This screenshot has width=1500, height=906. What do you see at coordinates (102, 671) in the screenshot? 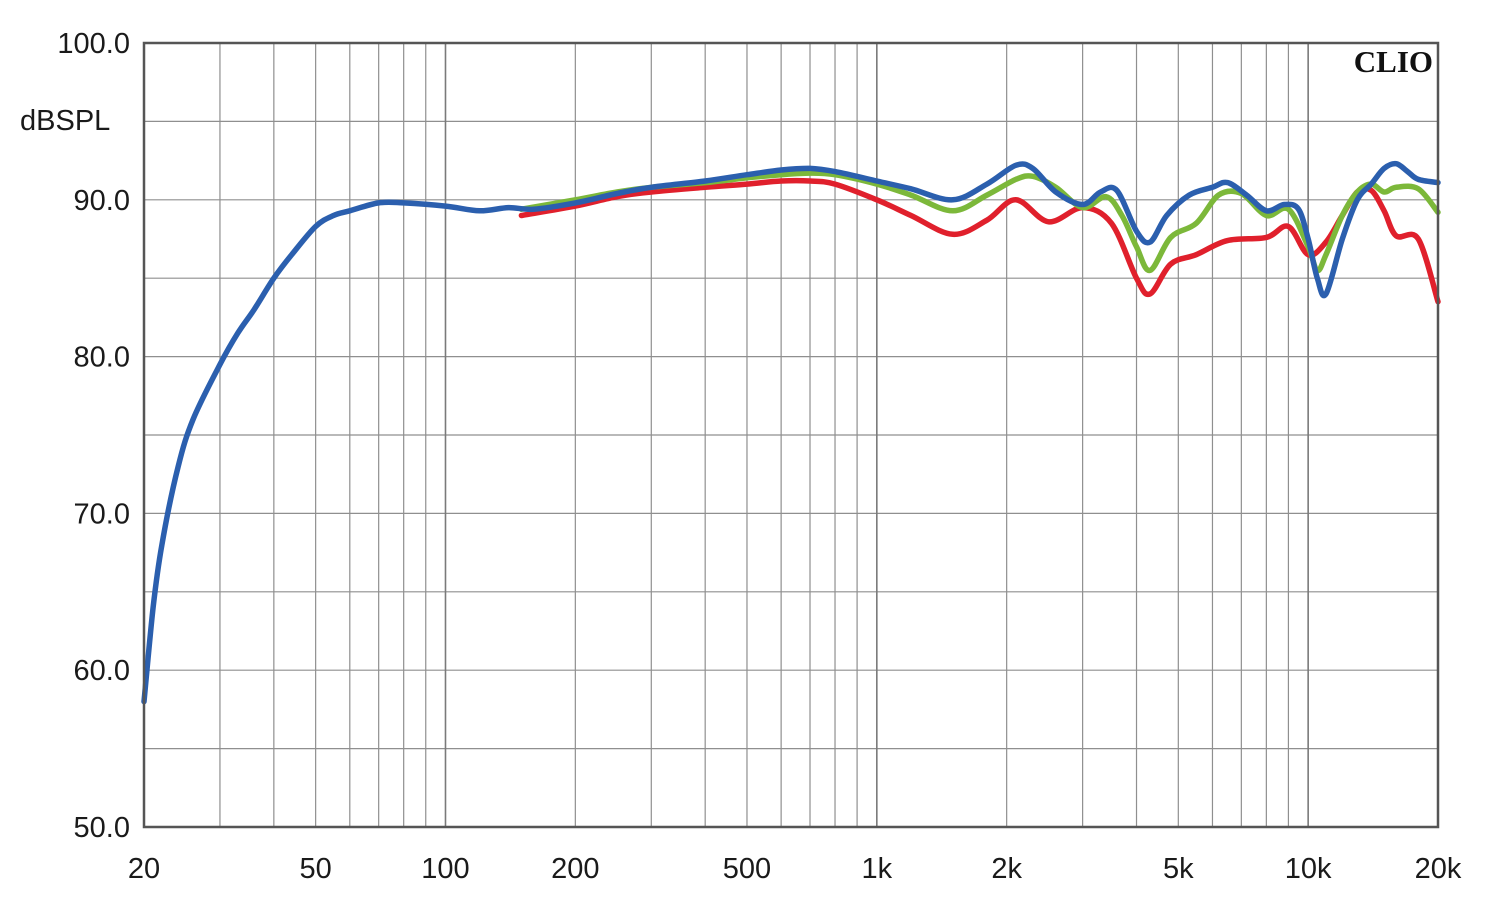
I see `y-tick-label: 60.0` at bounding box center [102, 671].